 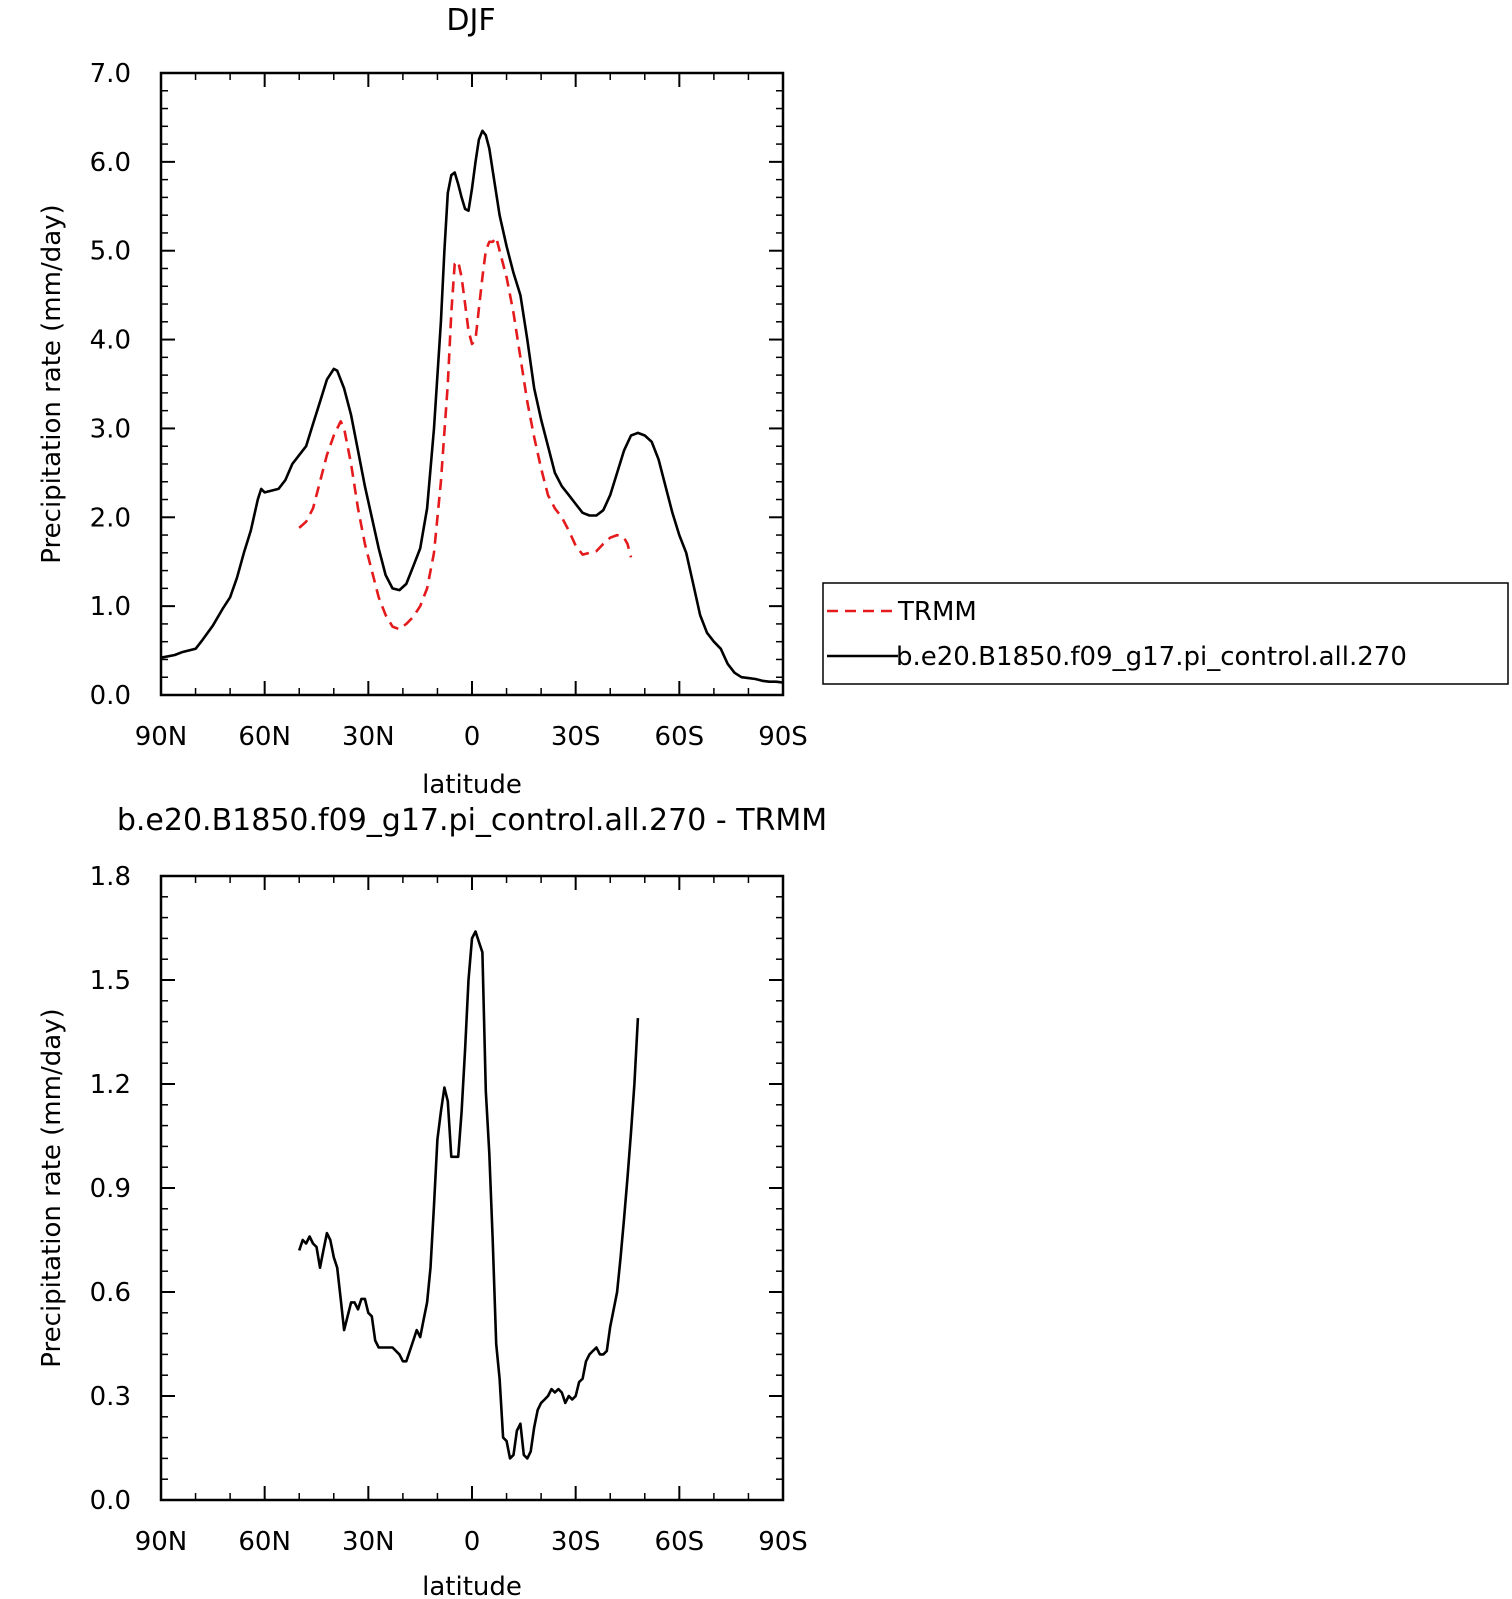 What do you see at coordinates (110, 163) in the screenshot?
I see `y-tick-label: 6.0` at bounding box center [110, 163].